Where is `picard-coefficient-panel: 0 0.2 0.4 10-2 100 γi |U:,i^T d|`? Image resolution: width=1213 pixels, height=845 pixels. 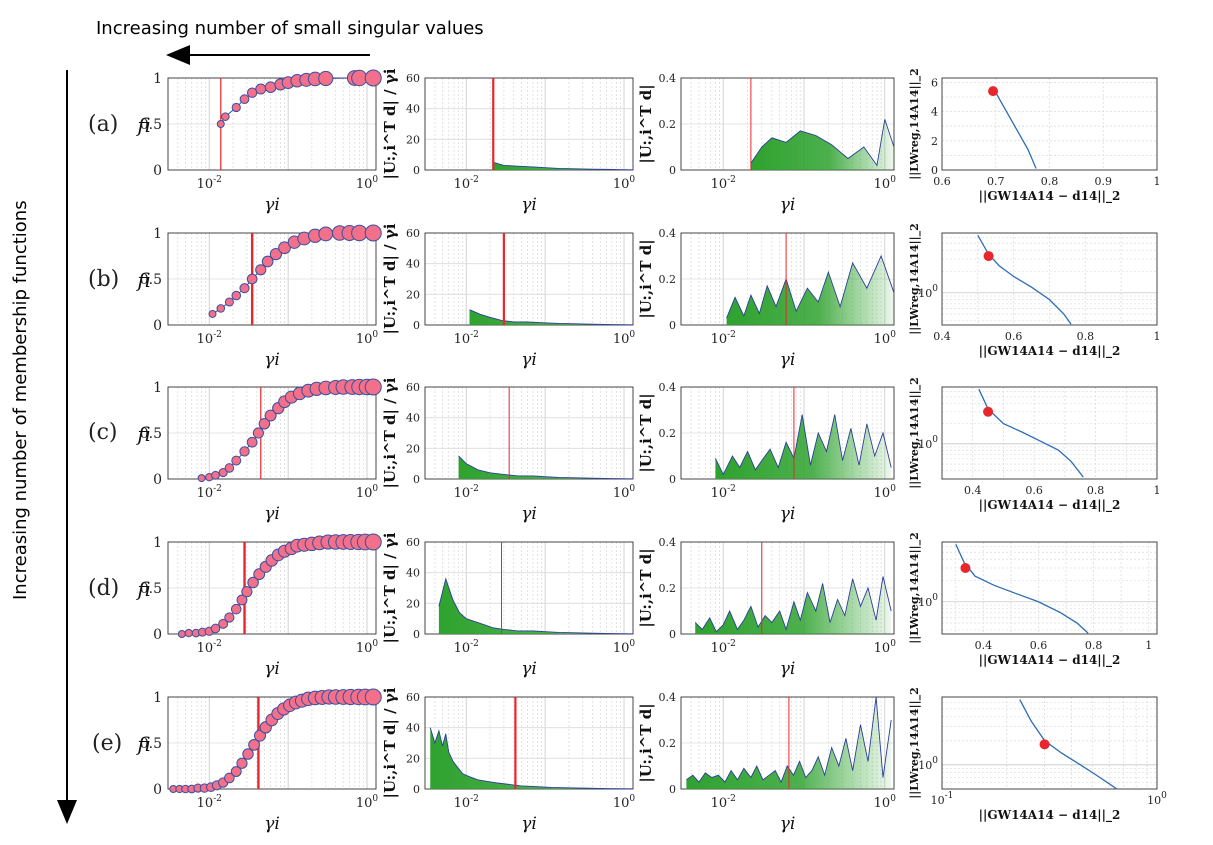 picard-coefficient-panel: 0 0.2 0.4 10-2 100 γi |U:,i^T d| is located at coordinates (766, 298).